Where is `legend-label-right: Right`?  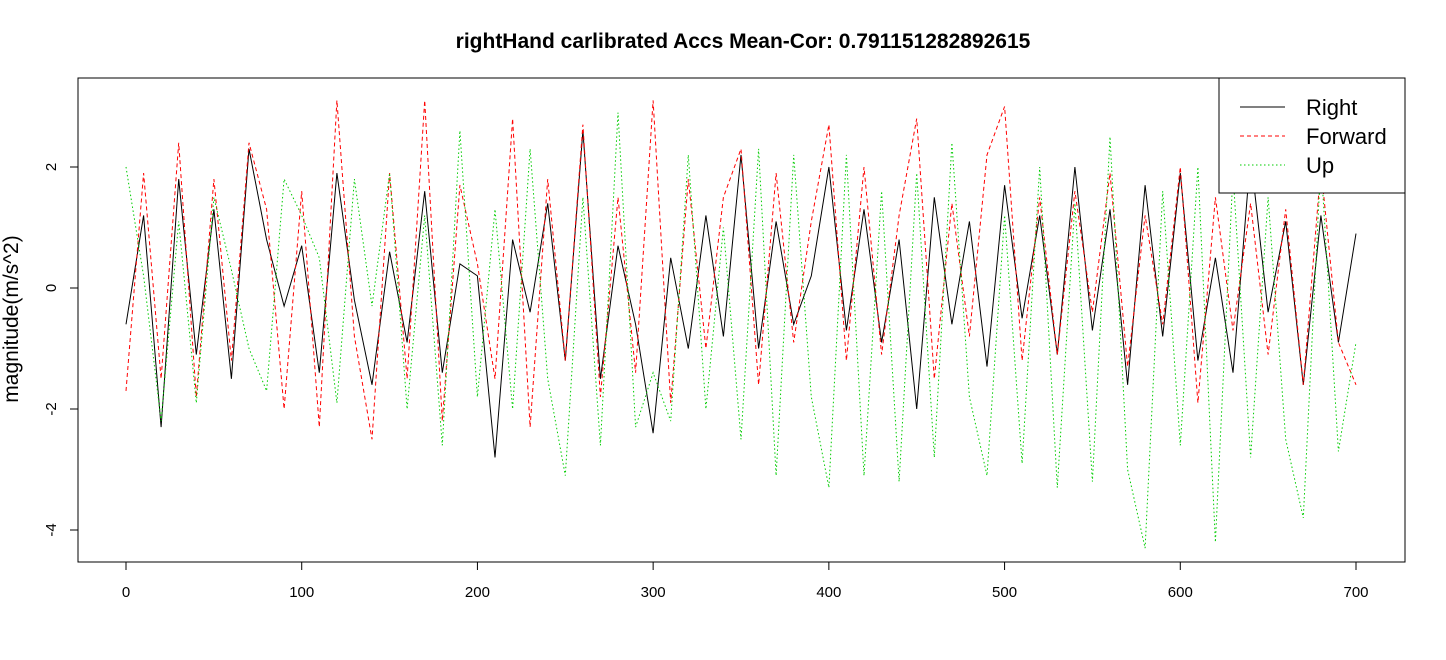 legend-label-right: Right is located at coordinates (1331, 107).